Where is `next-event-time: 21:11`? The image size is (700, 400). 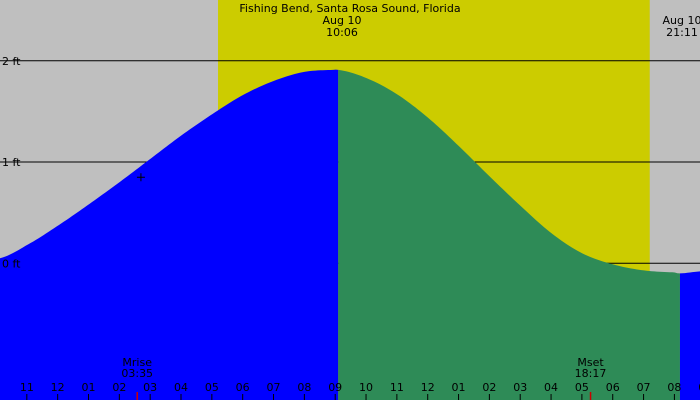
next-event-time: 21:11 is located at coordinates (682, 32).